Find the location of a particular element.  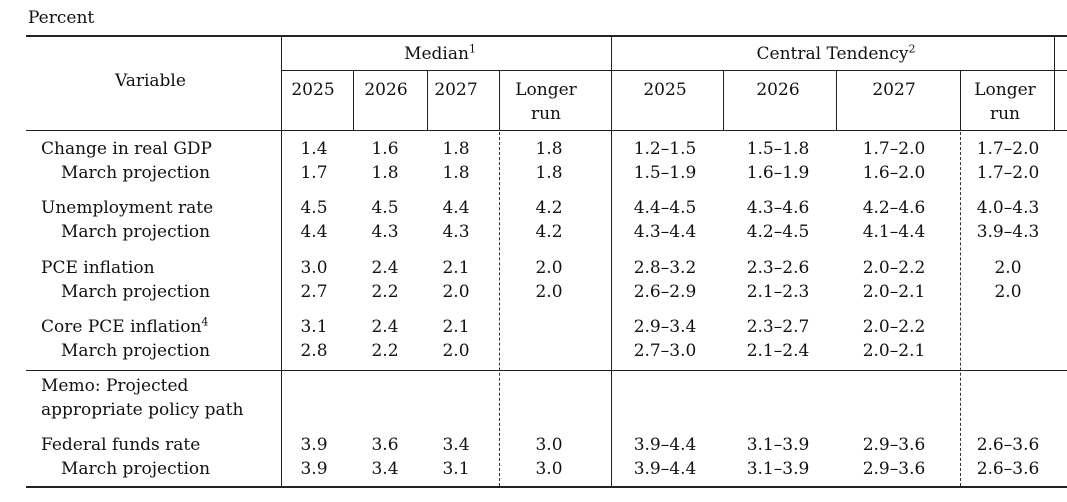

cell: 1.6 is located at coordinates (385, 149).